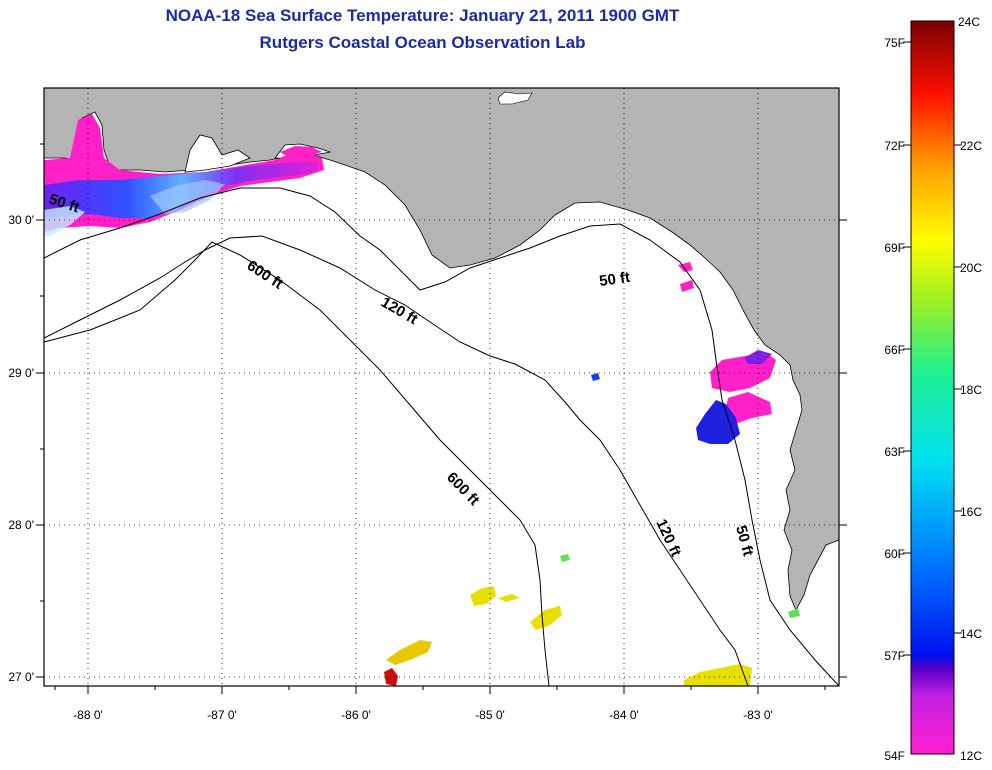 This screenshot has height=770, width=992. I want to click on colorbar-label-c: 20C, so click(971, 268).